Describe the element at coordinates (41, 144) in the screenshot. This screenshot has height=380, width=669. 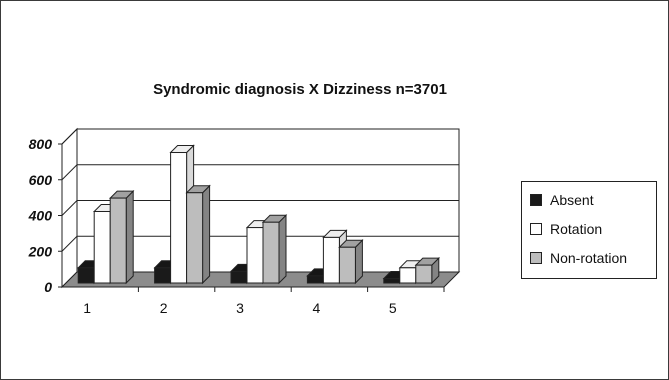
I see `y-tick-label: 800` at that location.